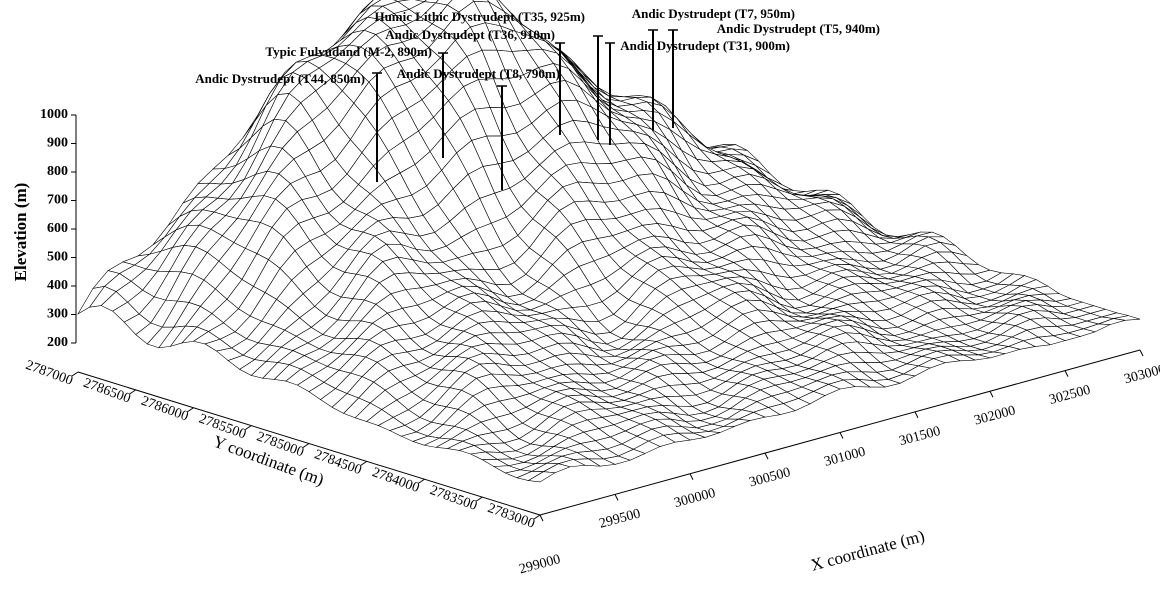 Image resolution: width=1160 pixels, height=591 pixels. Describe the element at coordinates (540, 564) in the screenshot. I see `x-tick-label: 299000` at that location.